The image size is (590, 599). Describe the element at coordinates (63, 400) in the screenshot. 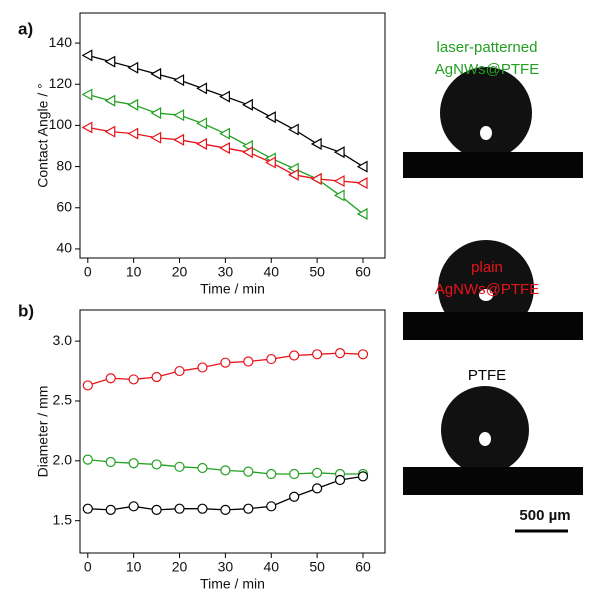

I see `y-tick-label: 2.5` at that location.